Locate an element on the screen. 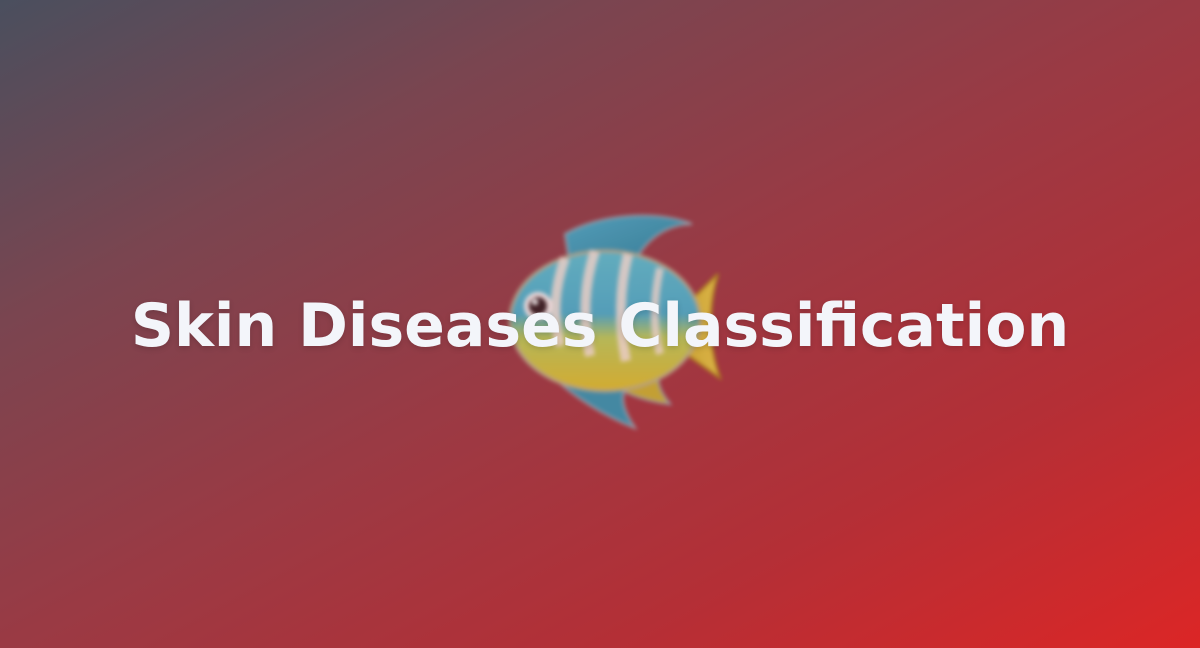 The width and height of the screenshot is (1200, 648). page-title: Skin Diseases Classification is located at coordinates (600, 326).